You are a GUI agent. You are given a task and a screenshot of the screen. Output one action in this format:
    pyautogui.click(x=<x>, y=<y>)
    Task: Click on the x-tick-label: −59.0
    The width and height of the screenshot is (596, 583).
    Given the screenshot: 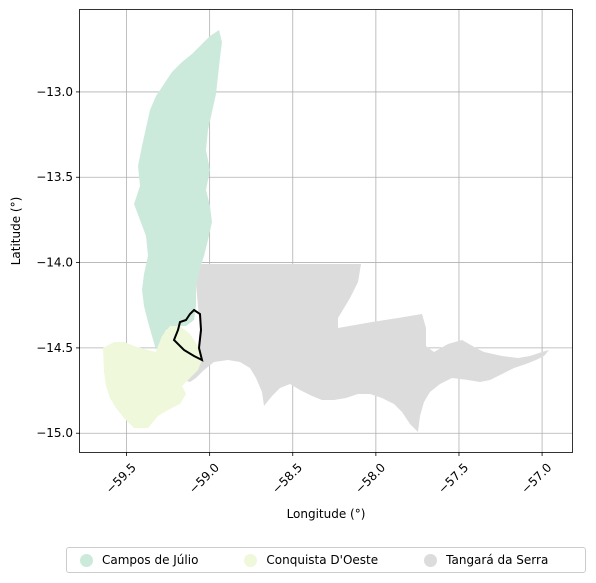 What is the action you would take?
    pyautogui.click(x=204, y=478)
    